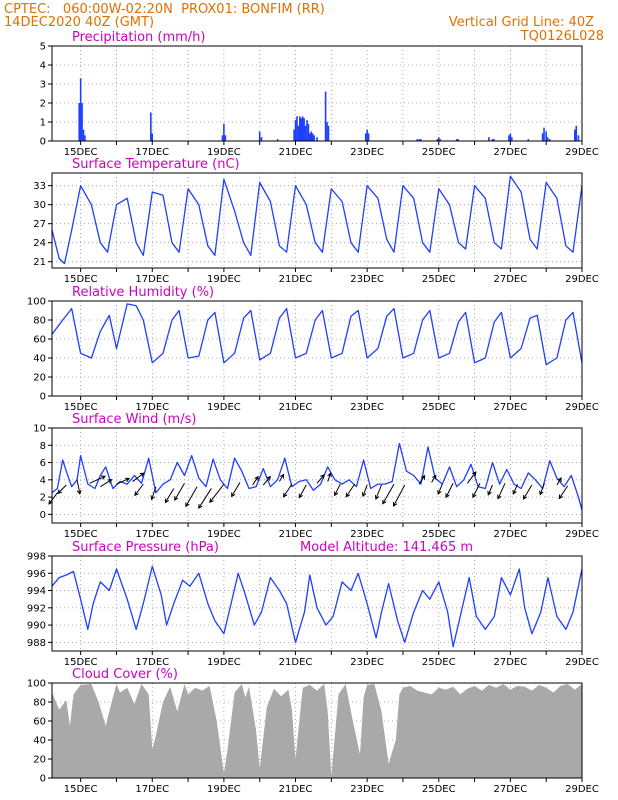  Describe the element at coordinates (36, 302) in the screenshot. I see `y-tick-label: 100` at that location.